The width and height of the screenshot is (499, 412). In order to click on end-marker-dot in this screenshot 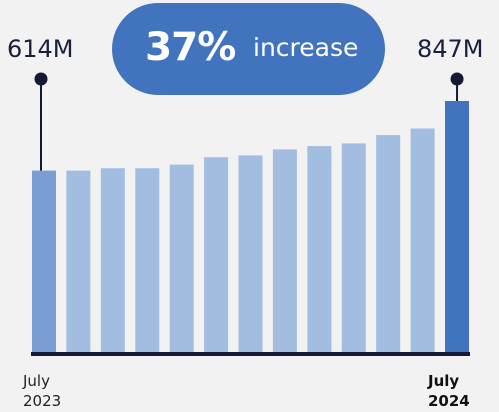, I will do `click(457, 79)`.